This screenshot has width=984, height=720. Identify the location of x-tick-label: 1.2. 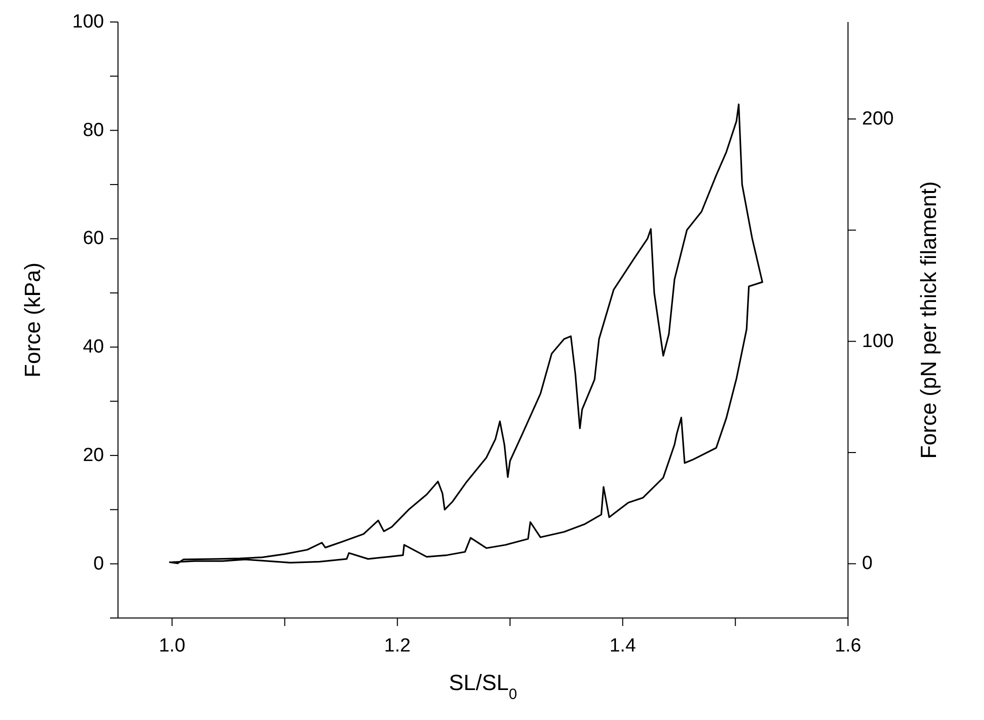
(397, 646).